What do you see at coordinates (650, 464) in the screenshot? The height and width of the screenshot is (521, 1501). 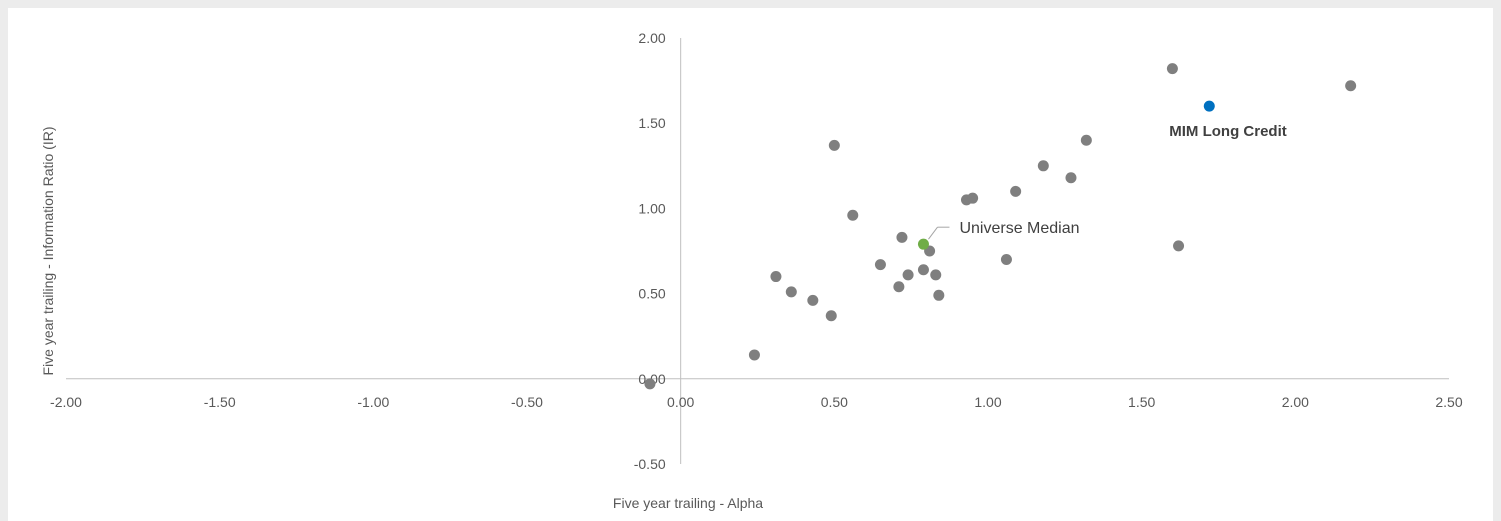 I see `y-tick-label: -0.50` at bounding box center [650, 464].